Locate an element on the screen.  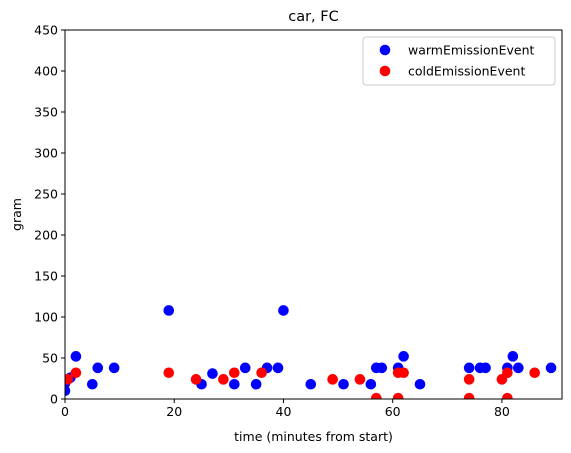
y-tick-label: 300 is located at coordinates (46, 153).